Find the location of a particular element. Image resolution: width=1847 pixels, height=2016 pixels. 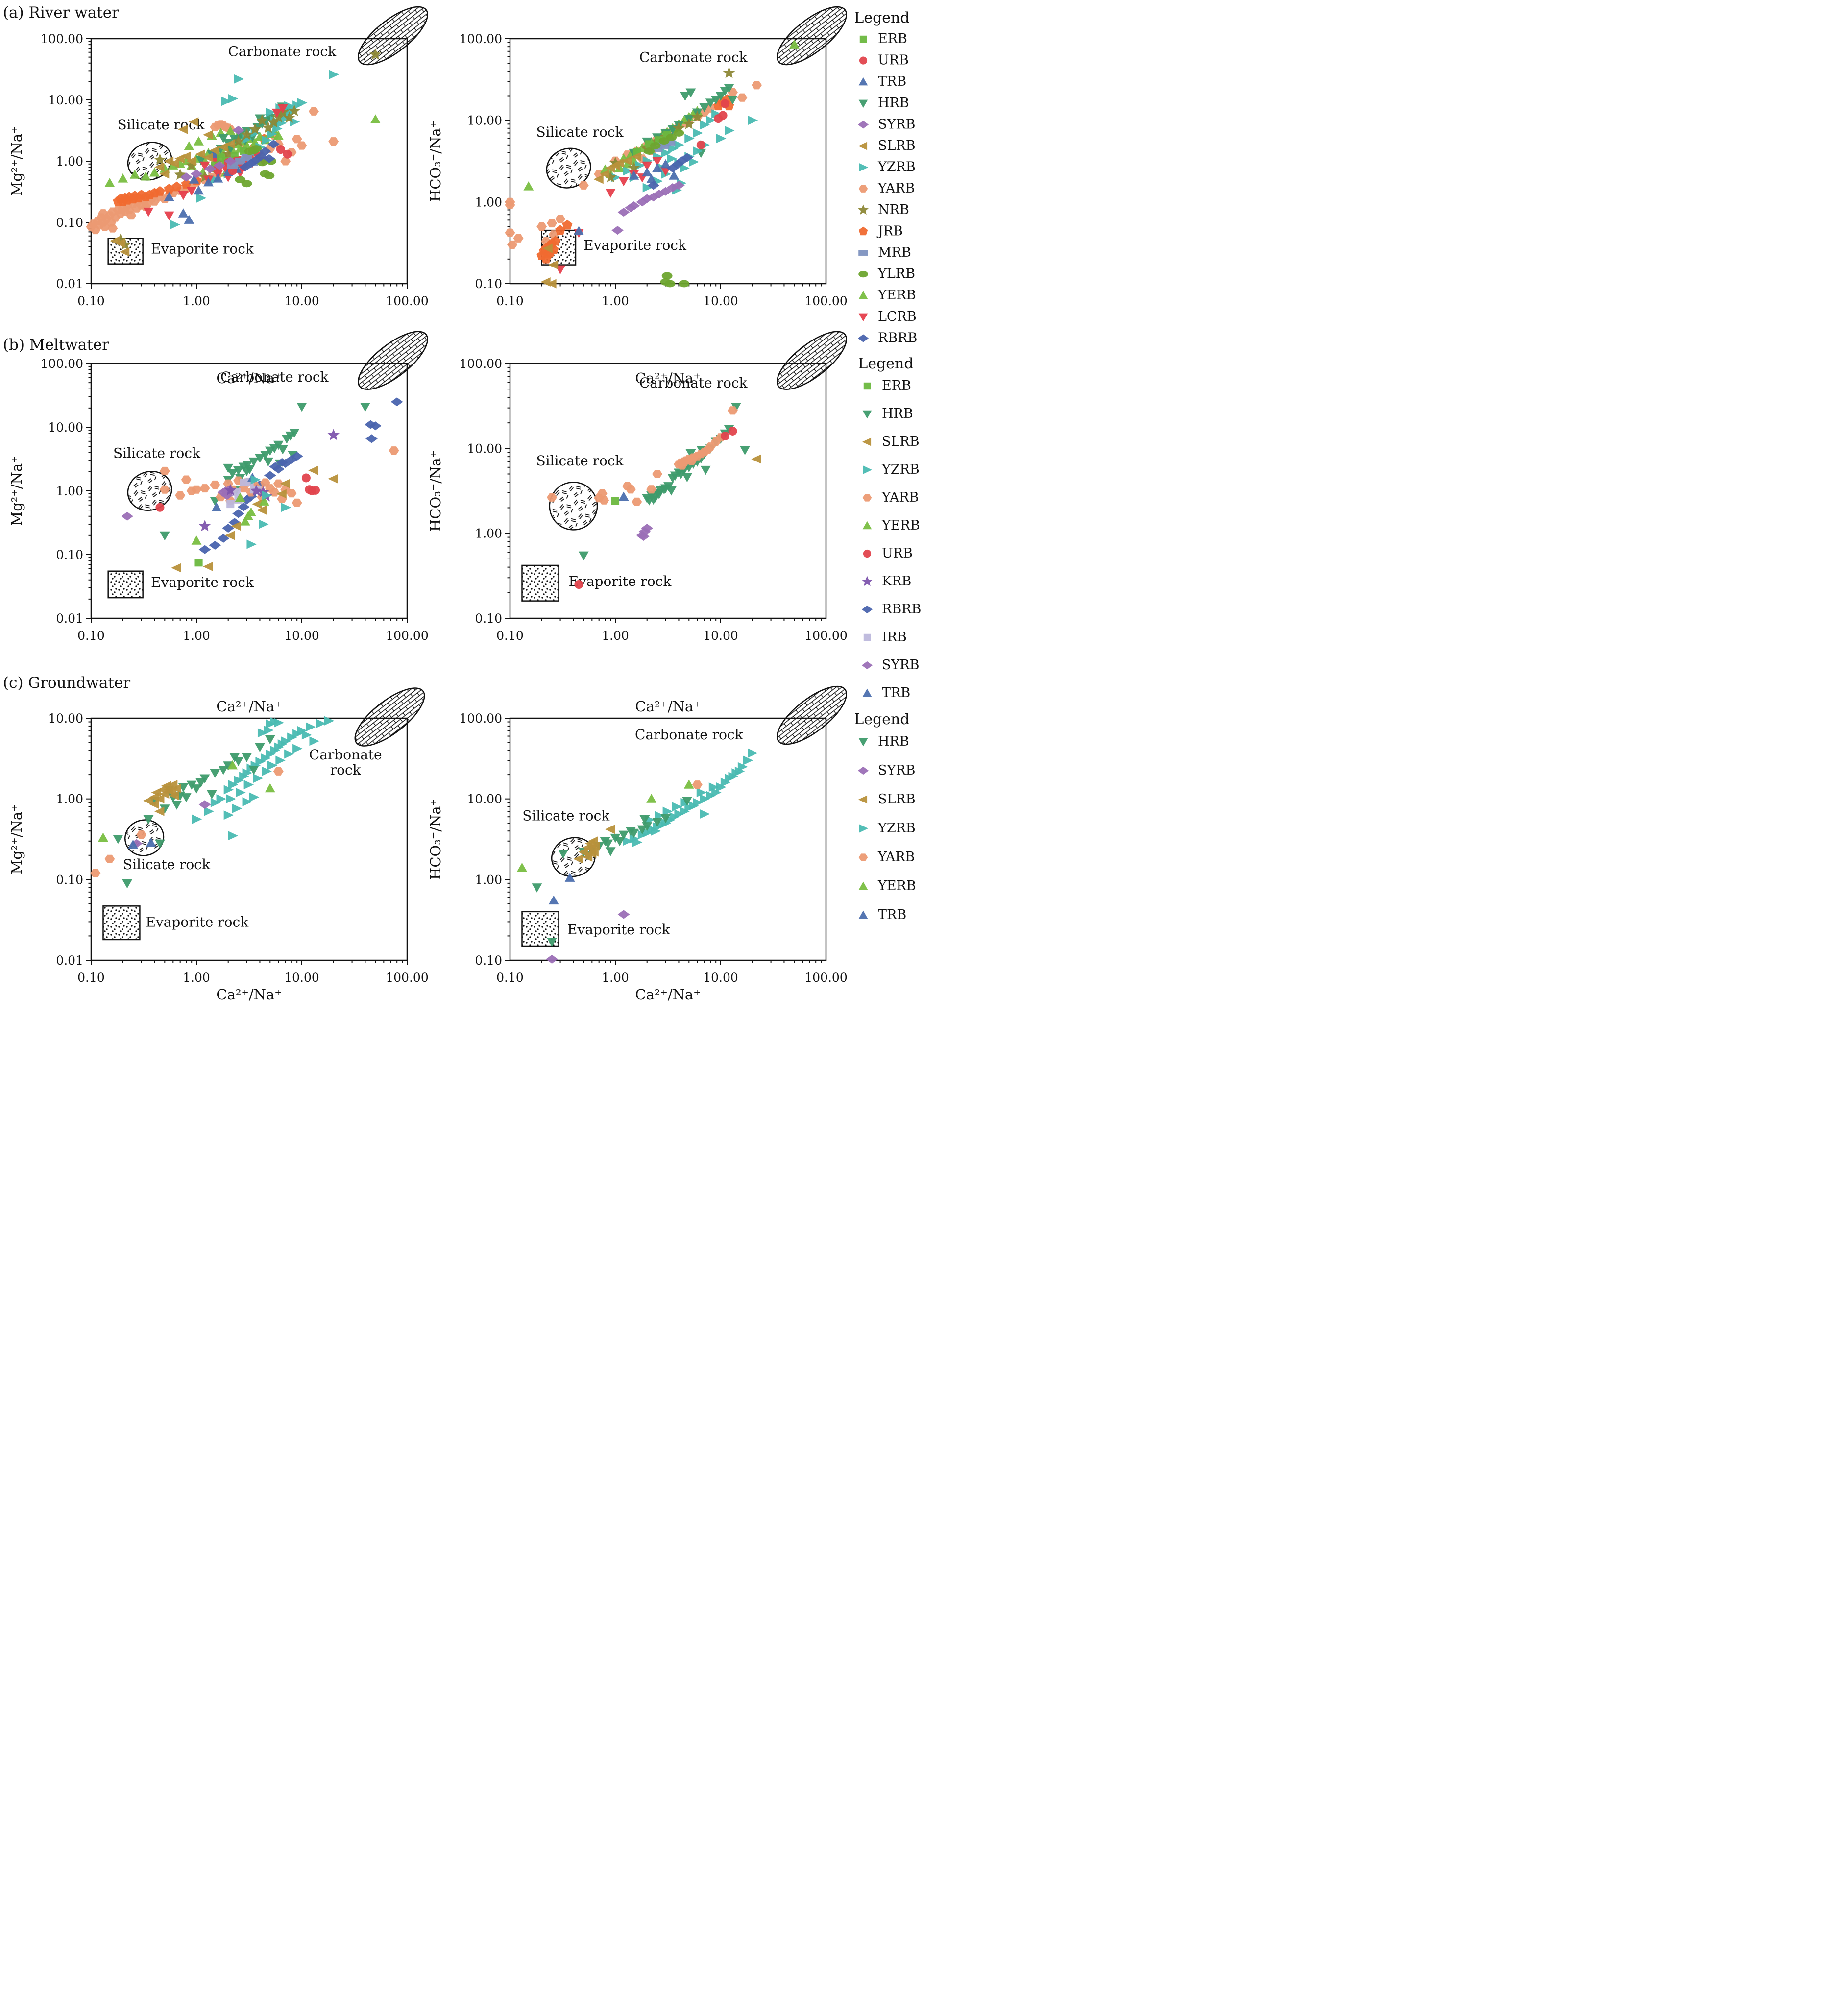

legend-title: Legend is located at coordinates (881, 17).